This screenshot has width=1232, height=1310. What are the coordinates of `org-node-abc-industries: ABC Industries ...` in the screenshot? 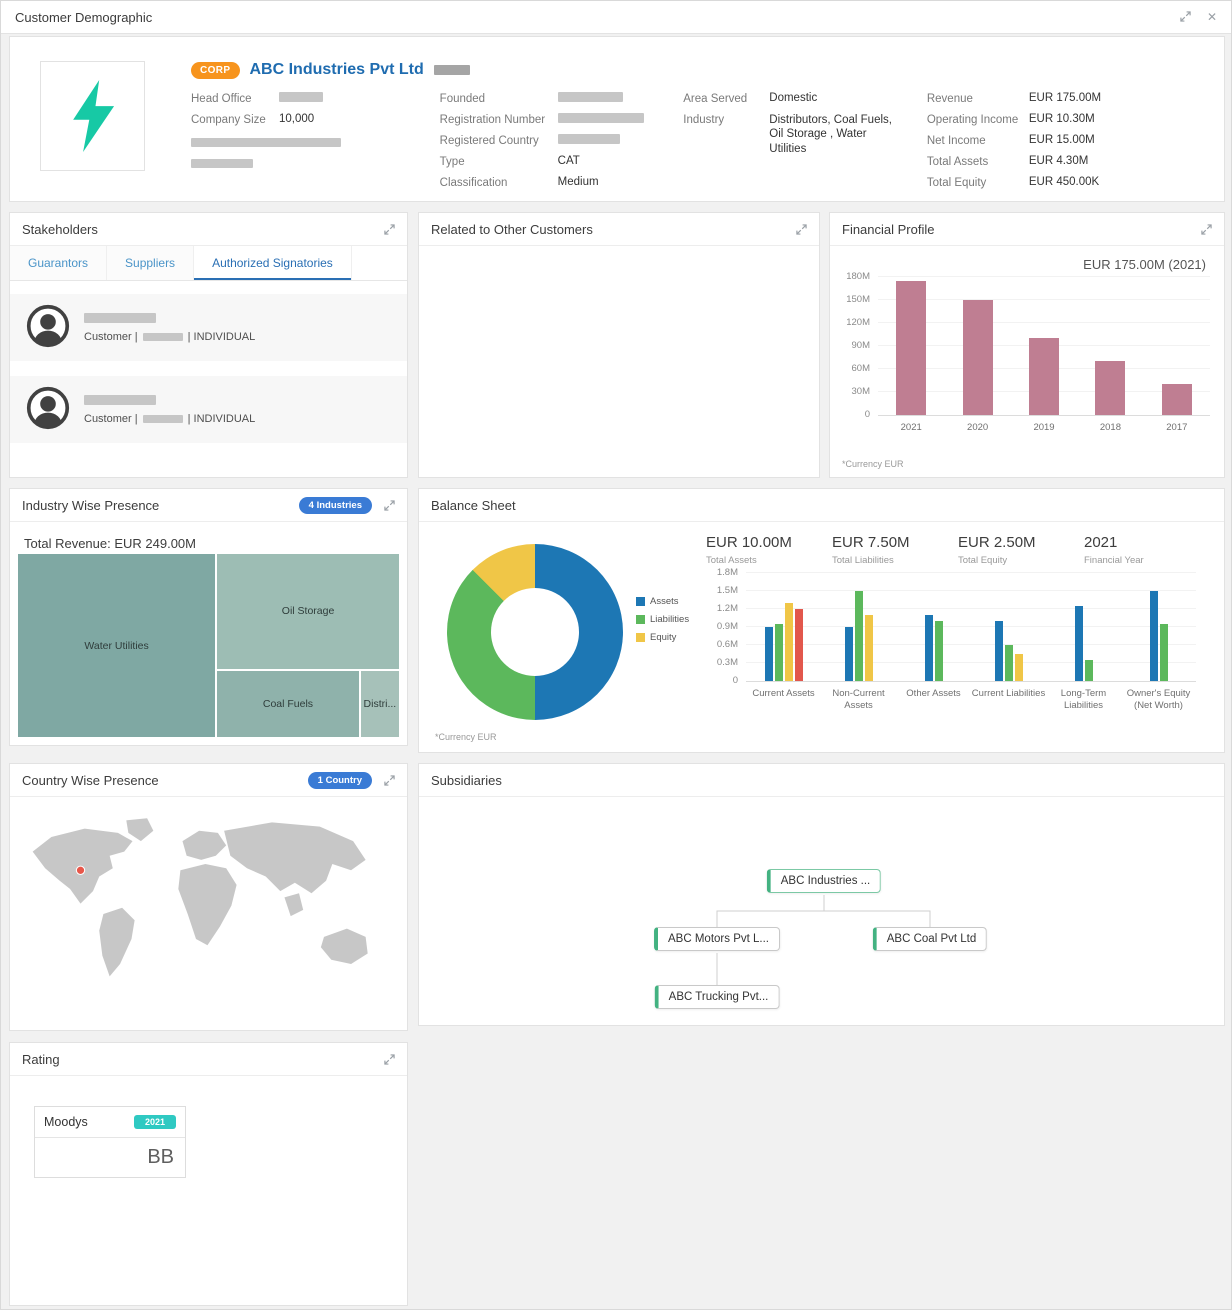 It's located at (824, 881).